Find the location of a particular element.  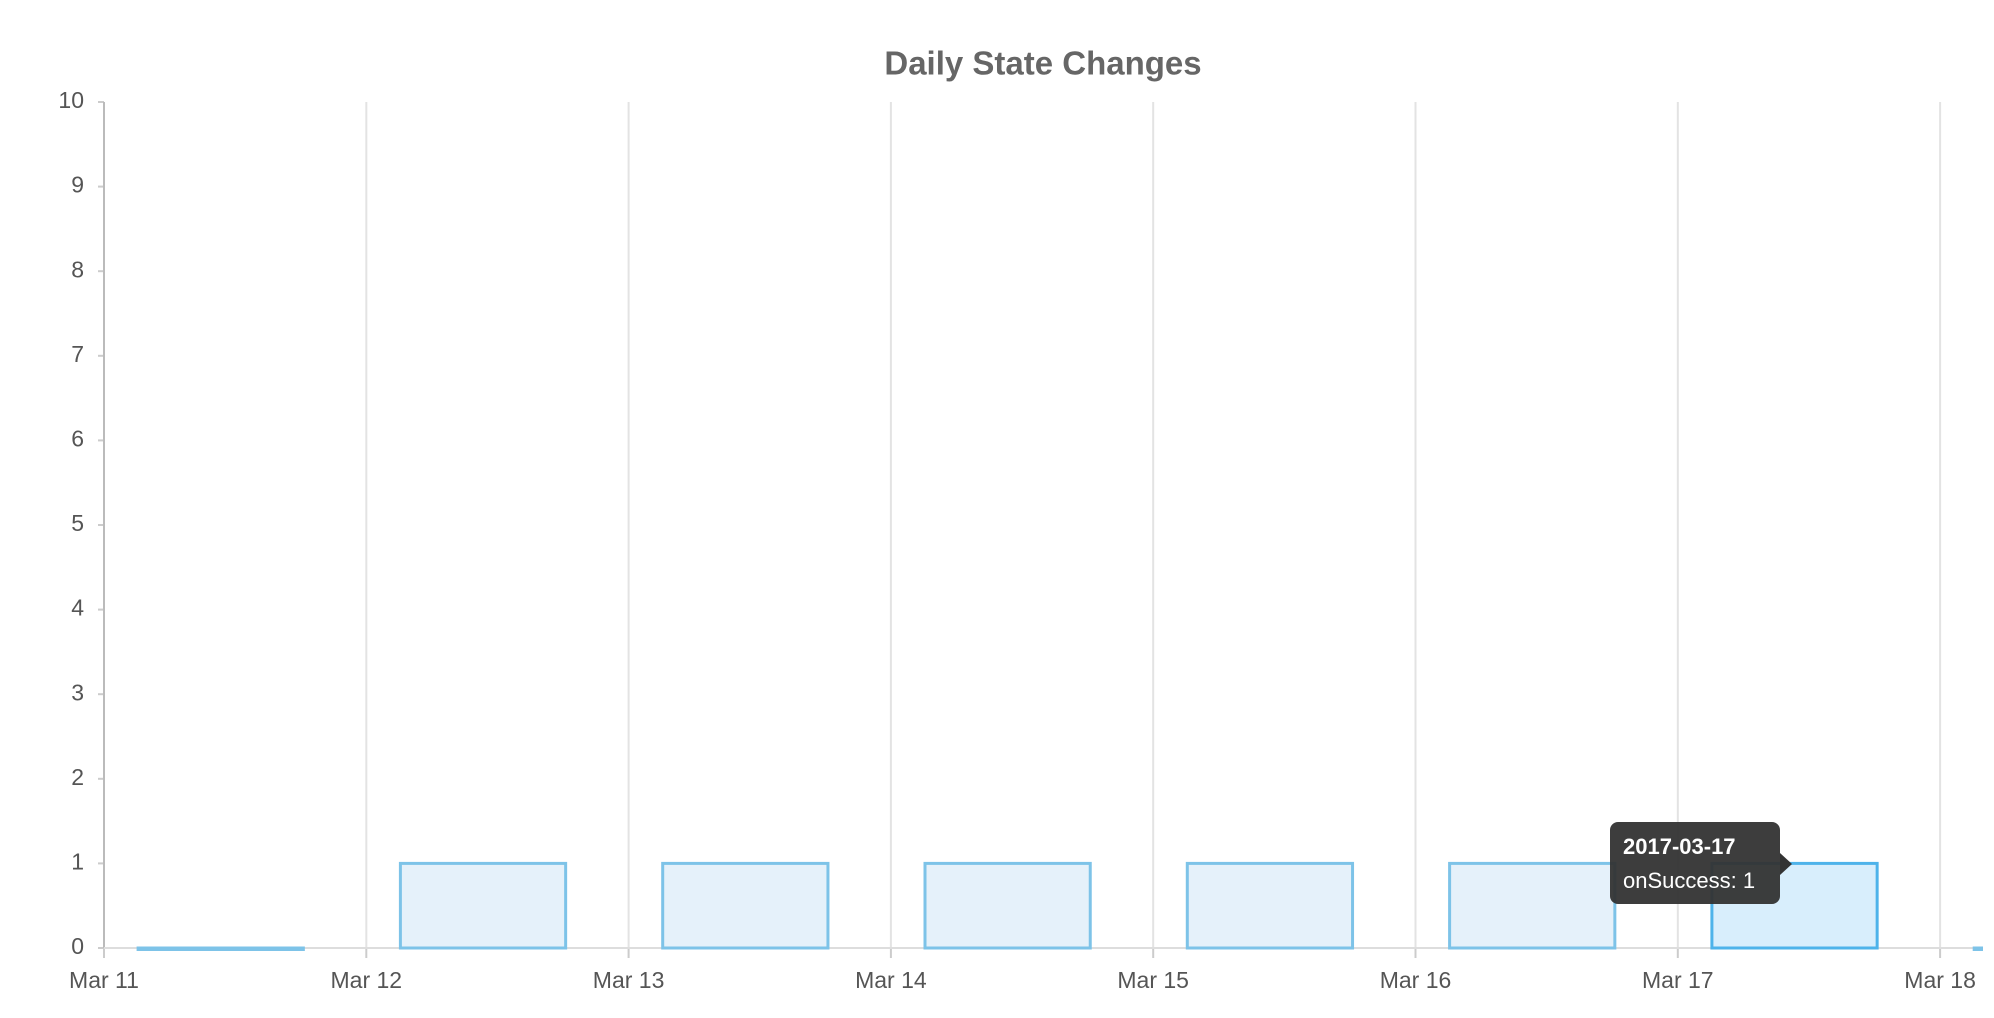

y-tick-label: 0 is located at coordinates (77, 946).